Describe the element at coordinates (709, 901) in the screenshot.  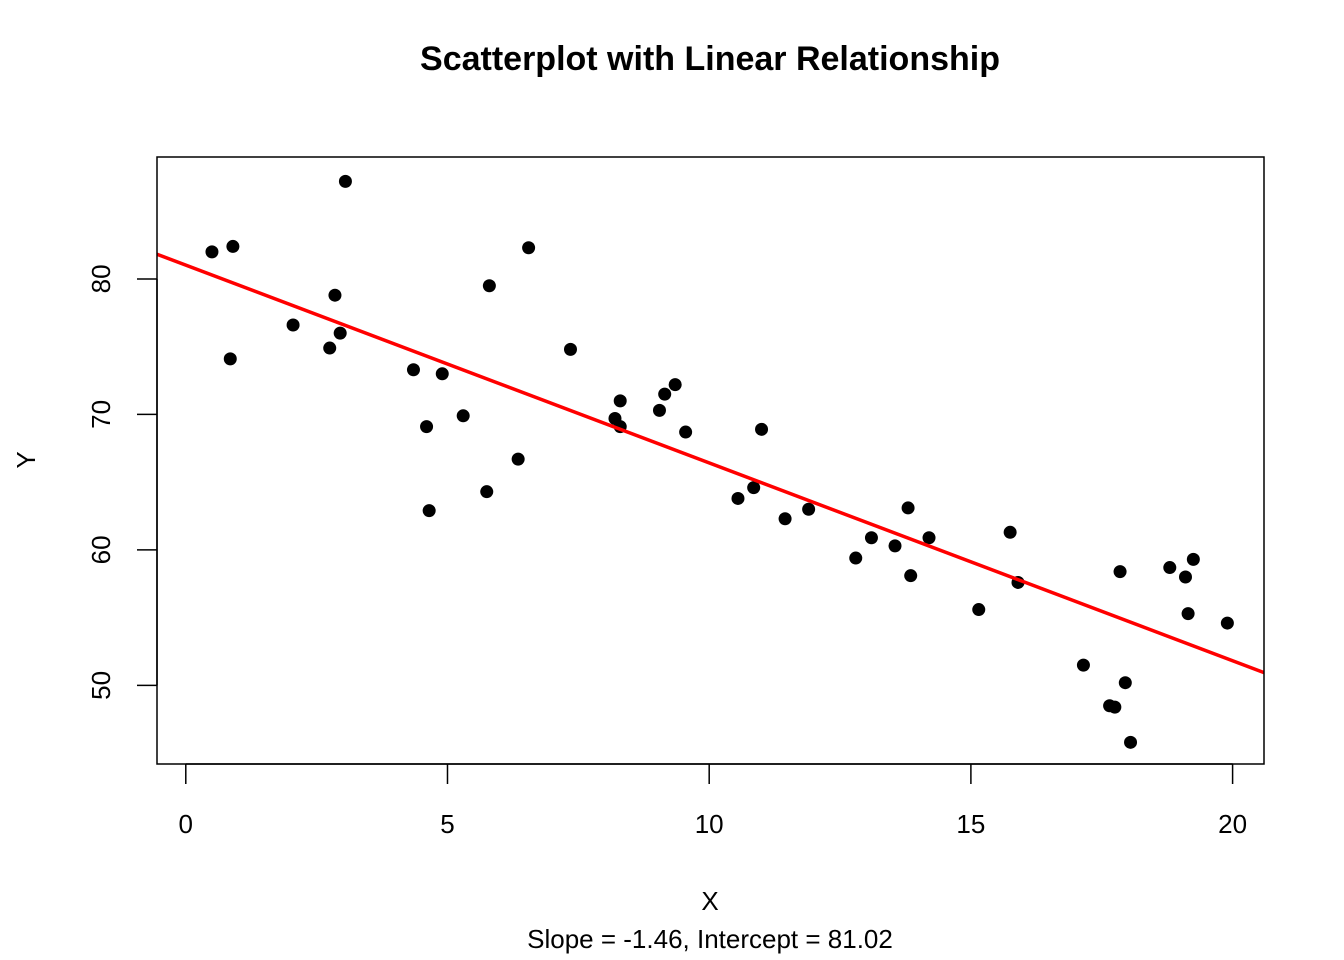
I see `x-axis-label: X` at that location.